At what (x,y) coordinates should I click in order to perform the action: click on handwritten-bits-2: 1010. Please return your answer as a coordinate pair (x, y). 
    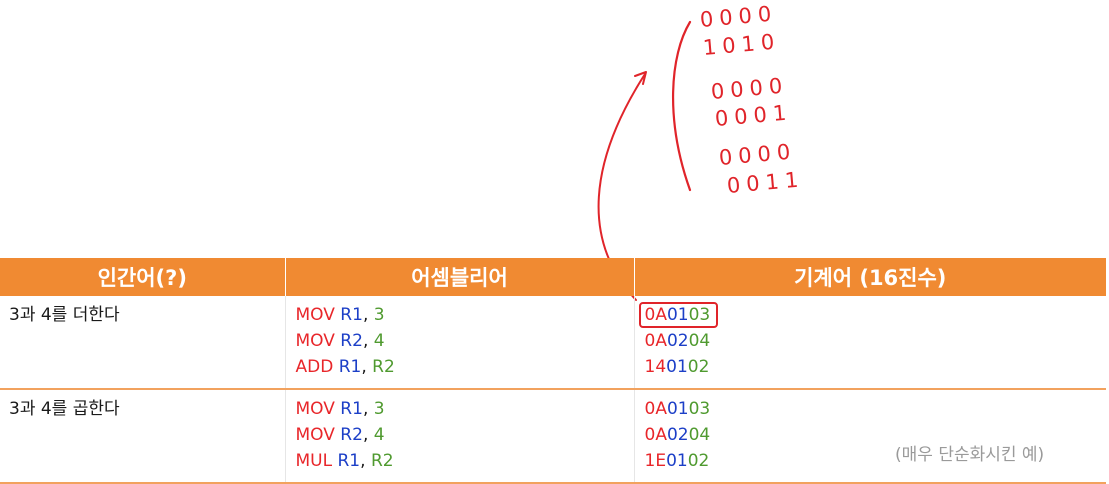
    Looking at the image, I should click on (741, 44).